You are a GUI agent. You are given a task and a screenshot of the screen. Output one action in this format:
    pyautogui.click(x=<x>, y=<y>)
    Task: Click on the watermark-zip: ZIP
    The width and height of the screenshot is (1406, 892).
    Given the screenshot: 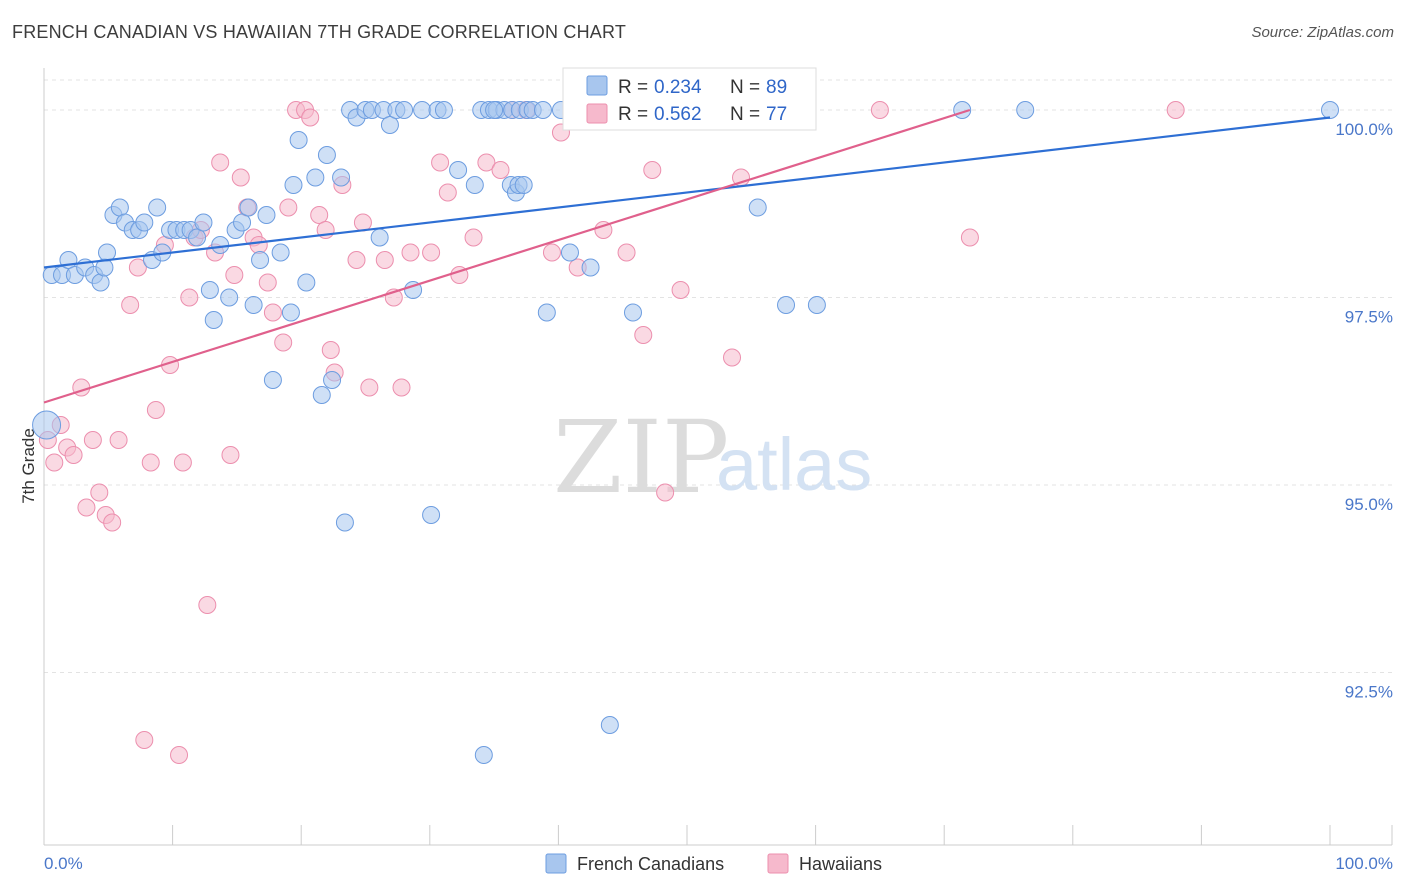 What is the action you would take?
    pyautogui.click(x=641, y=457)
    